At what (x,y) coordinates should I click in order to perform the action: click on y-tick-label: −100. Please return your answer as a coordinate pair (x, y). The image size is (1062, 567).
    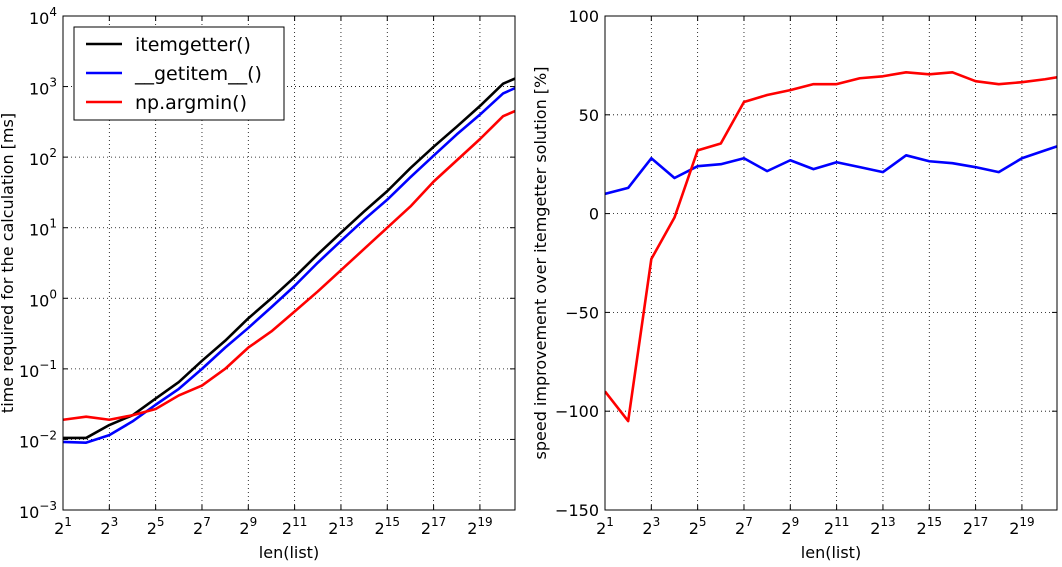
    Looking at the image, I should click on (577, 411).